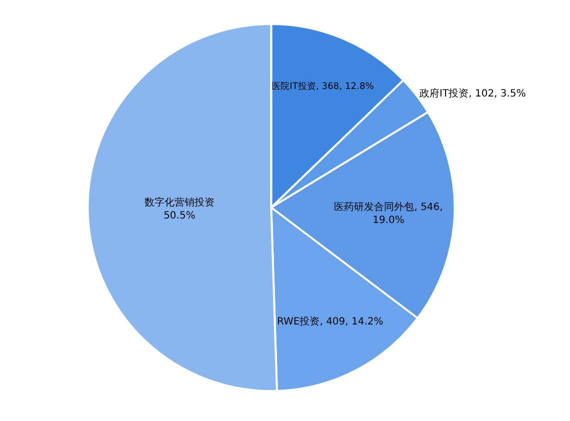 This screenshot has height=421, width=570. Describe the element at coordinates (388, 213) in the screenshot. I see `slice-label: 医药研发合同外包, 546, 19.0%` at that location.